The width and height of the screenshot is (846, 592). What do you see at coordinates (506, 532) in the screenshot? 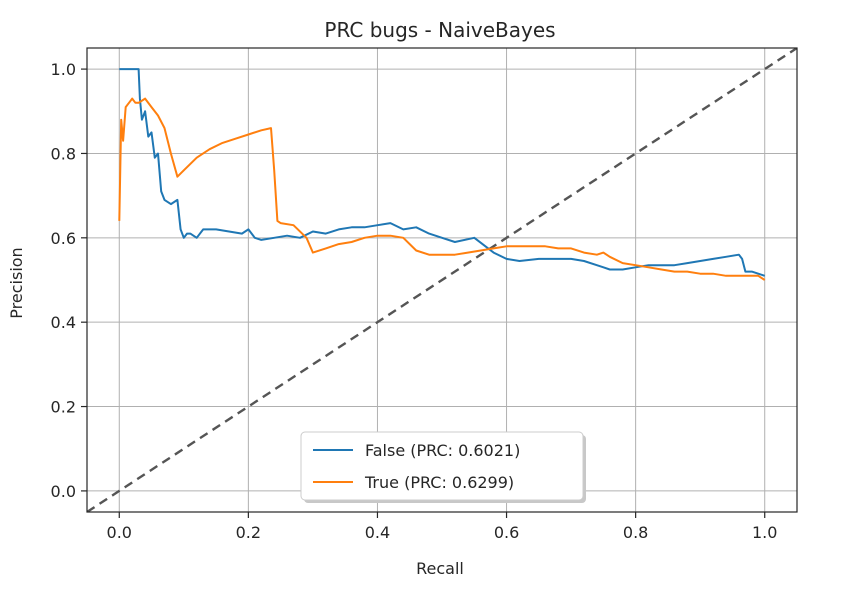
I see `x-tick-label: 0.6` at bounding box center [506, 532].